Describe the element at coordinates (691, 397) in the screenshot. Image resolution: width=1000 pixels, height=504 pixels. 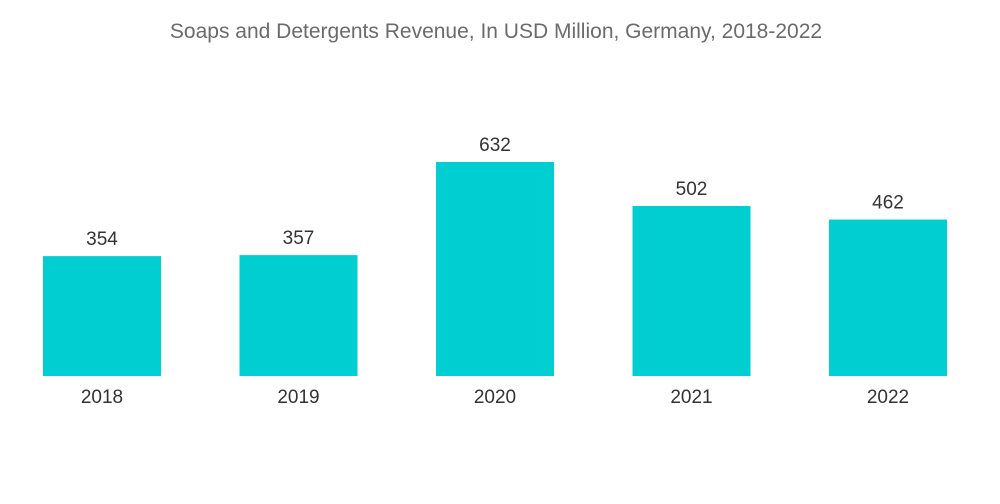
I see `x-tick-label-2021: 2021` at that location.